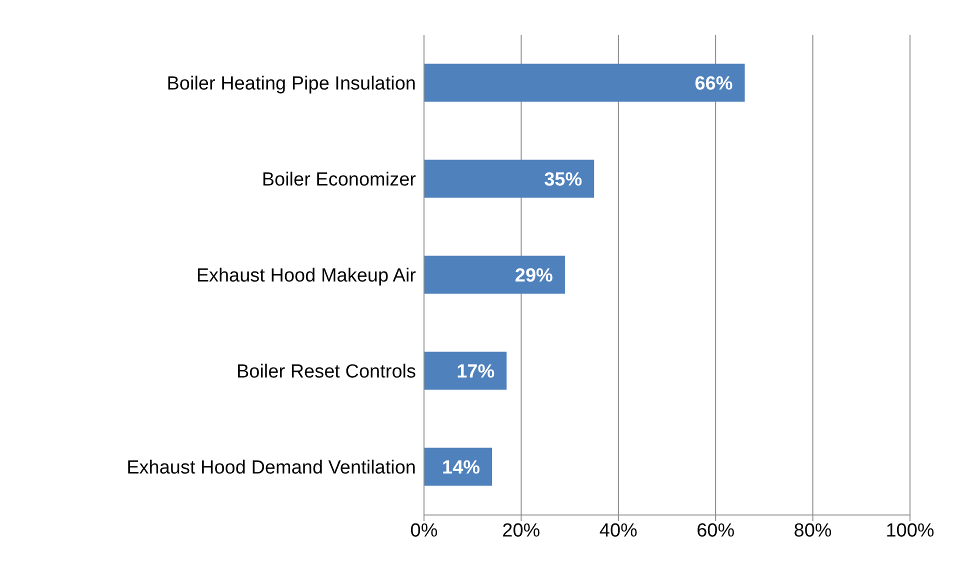 The width and height of the screenshot is (958, 579). What do you see at coordinates (713, 84) in the screenshot?
I see `data-label: 66%` at bounding box center [713, 84].